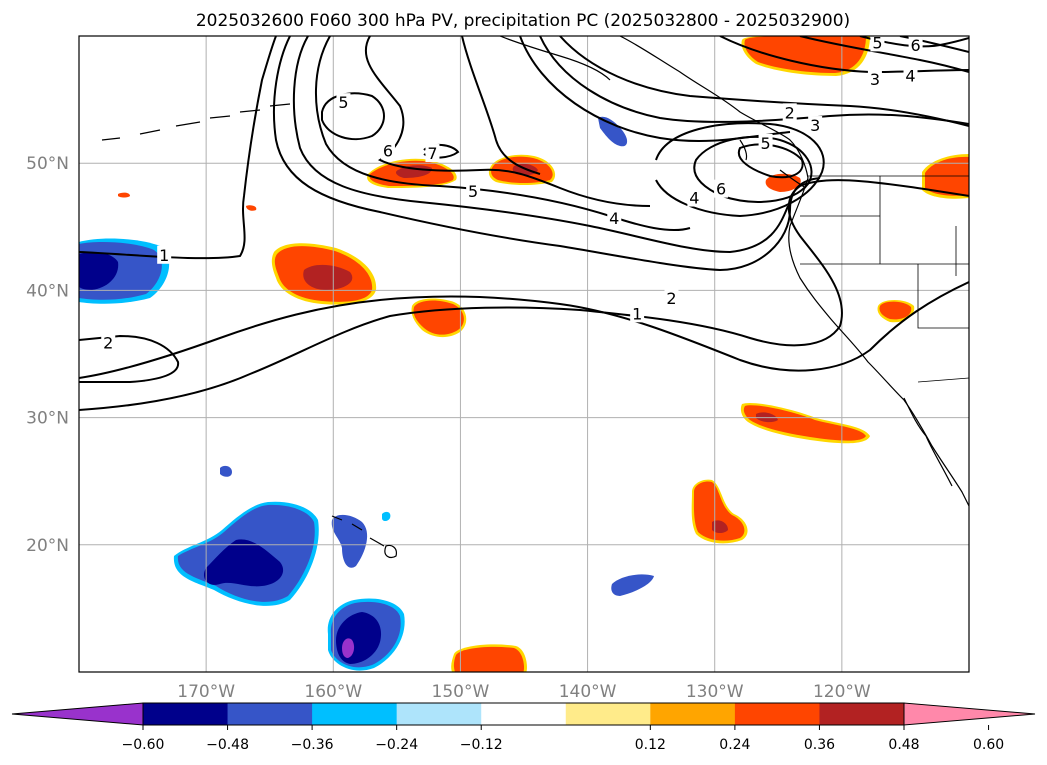  Describe the element at coordinates (312, 745) in the screenshot. I see `colorbar-tick-label: −0.36` at that location.